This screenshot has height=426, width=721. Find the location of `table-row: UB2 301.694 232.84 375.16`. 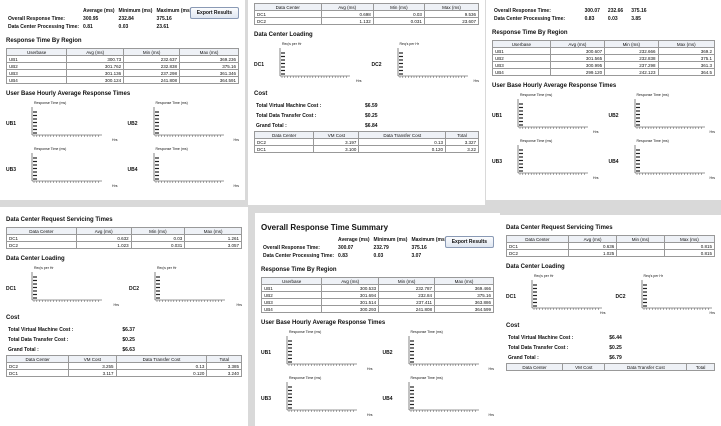

table-row: UB2 301.694 232.84 375.16 is located at coordinates (377, 295).